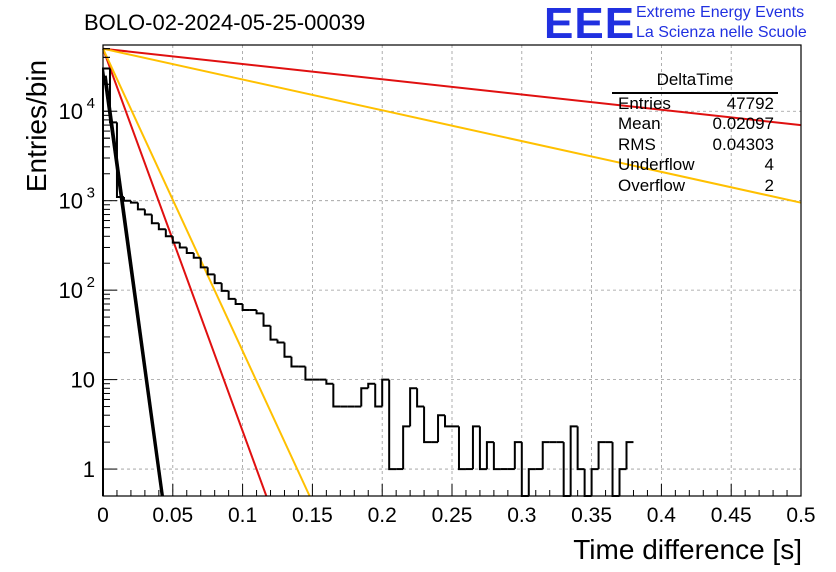 The height and width of the screenshot is (572, 836). Describe the element at coordinates (695, 82) in the screenshot. I see `stats-title: DeltaTime` at that location.